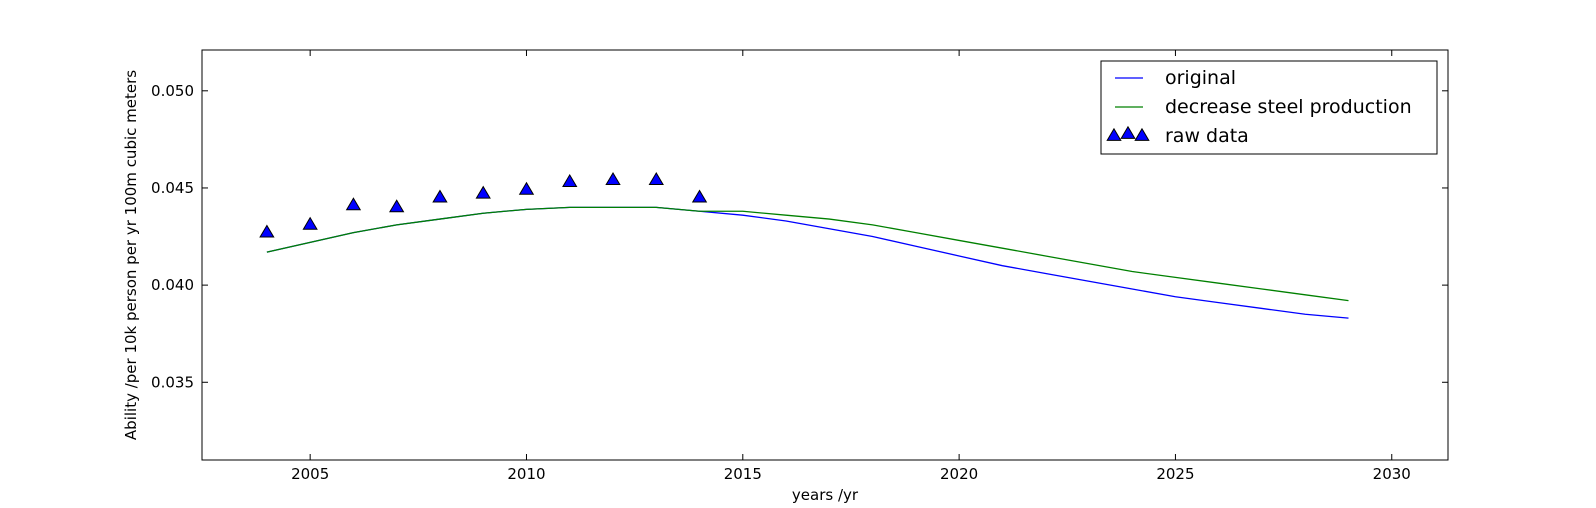 Image resolution: width=1596 pixels, height=508 pixels. I want to click on y-tick-label: 0.045, so click(172, 188).